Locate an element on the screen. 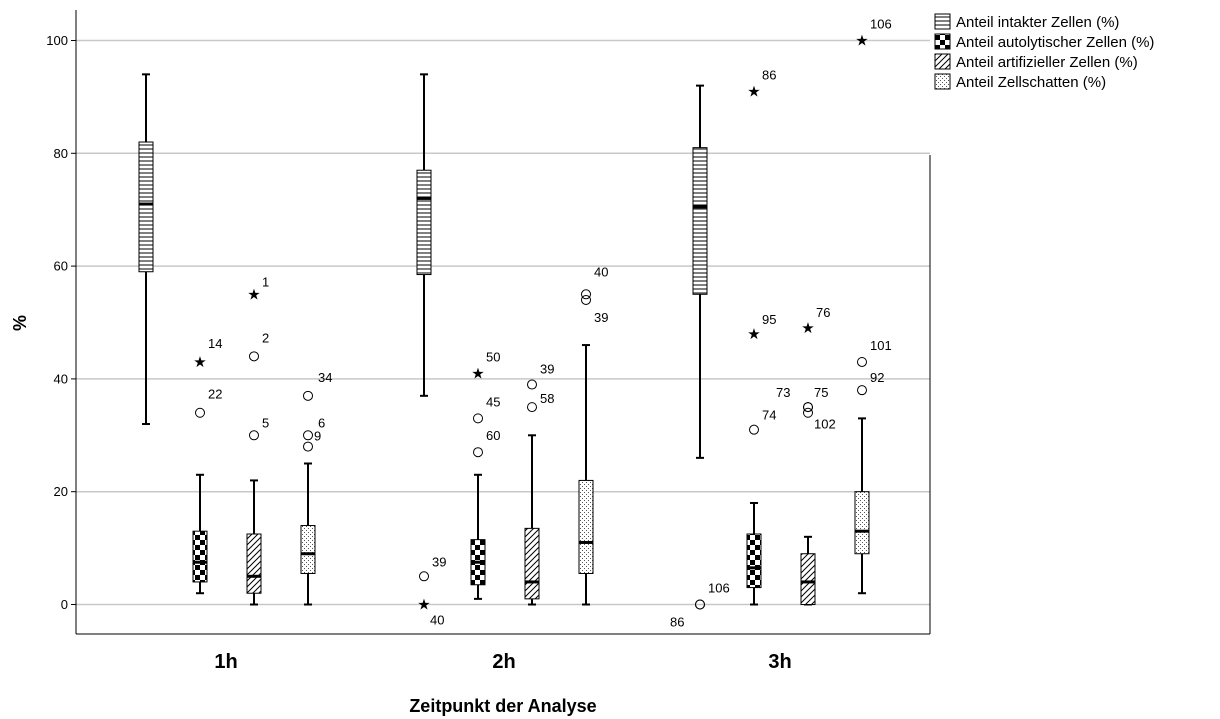 This screenshot has height=719, width=1220. x-tick-label: 1h is located at coordinates (225, 662).